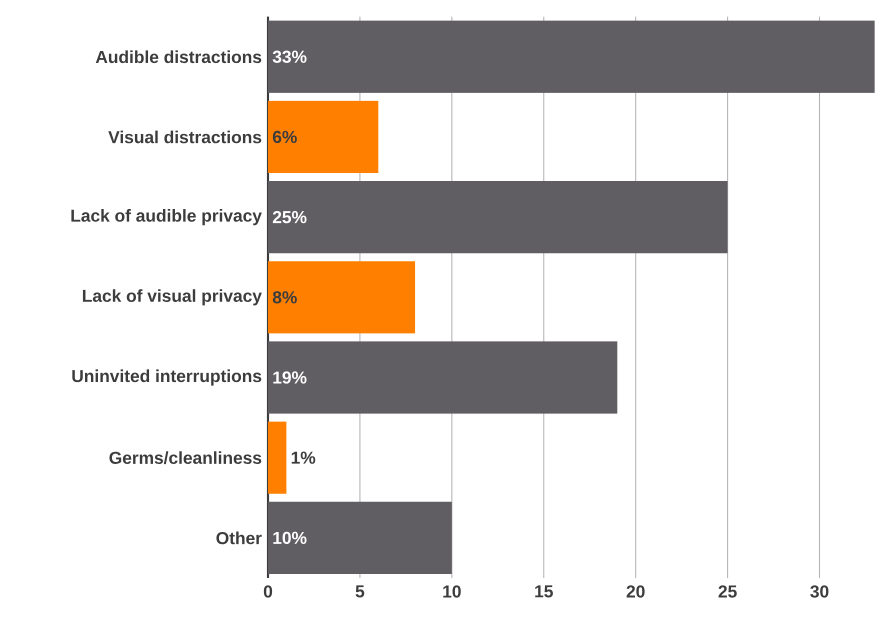  What do you see at coordinates (185, 457) in the screenshot?
I see `y-tick-label: Germs/cleanliness` at bounding box center [185, 457].